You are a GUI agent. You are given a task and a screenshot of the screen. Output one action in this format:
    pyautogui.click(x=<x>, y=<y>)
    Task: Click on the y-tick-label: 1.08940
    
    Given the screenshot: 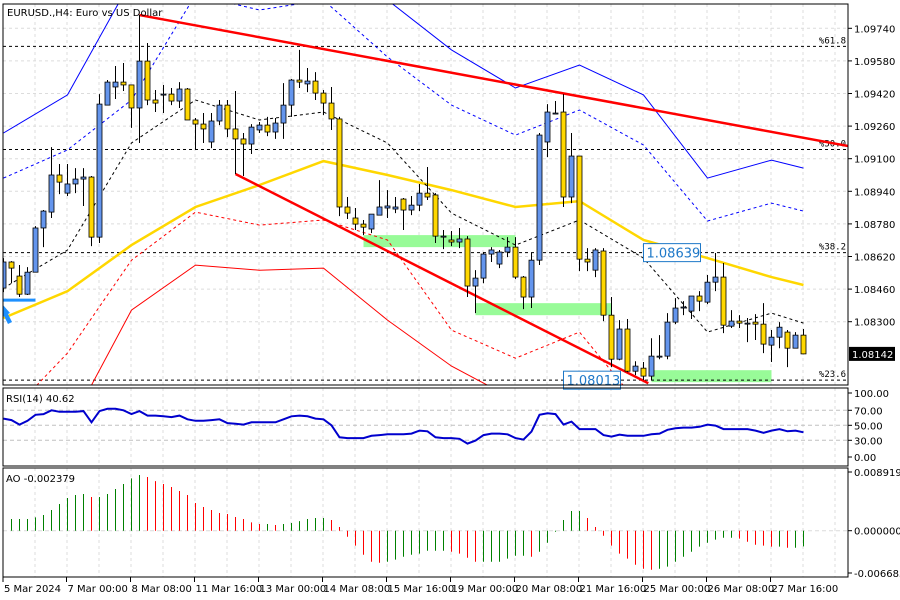 What is the action you would take?
    pyautogui.click(x=874, y=192)
    